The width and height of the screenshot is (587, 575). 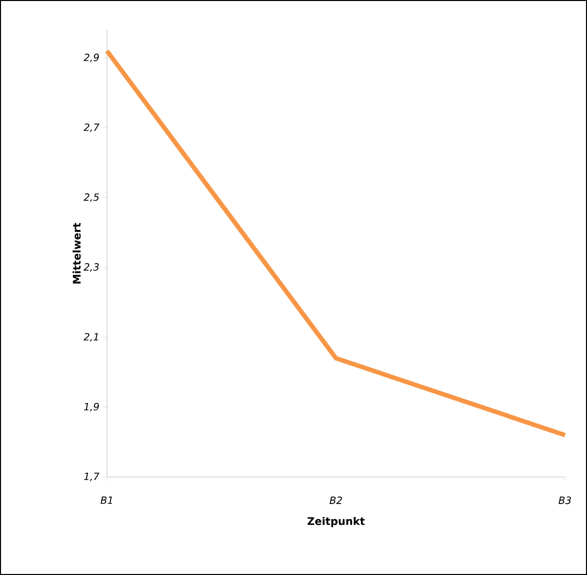 I want to click on y-tick-label: 2,9, so click(x=91, y=58).